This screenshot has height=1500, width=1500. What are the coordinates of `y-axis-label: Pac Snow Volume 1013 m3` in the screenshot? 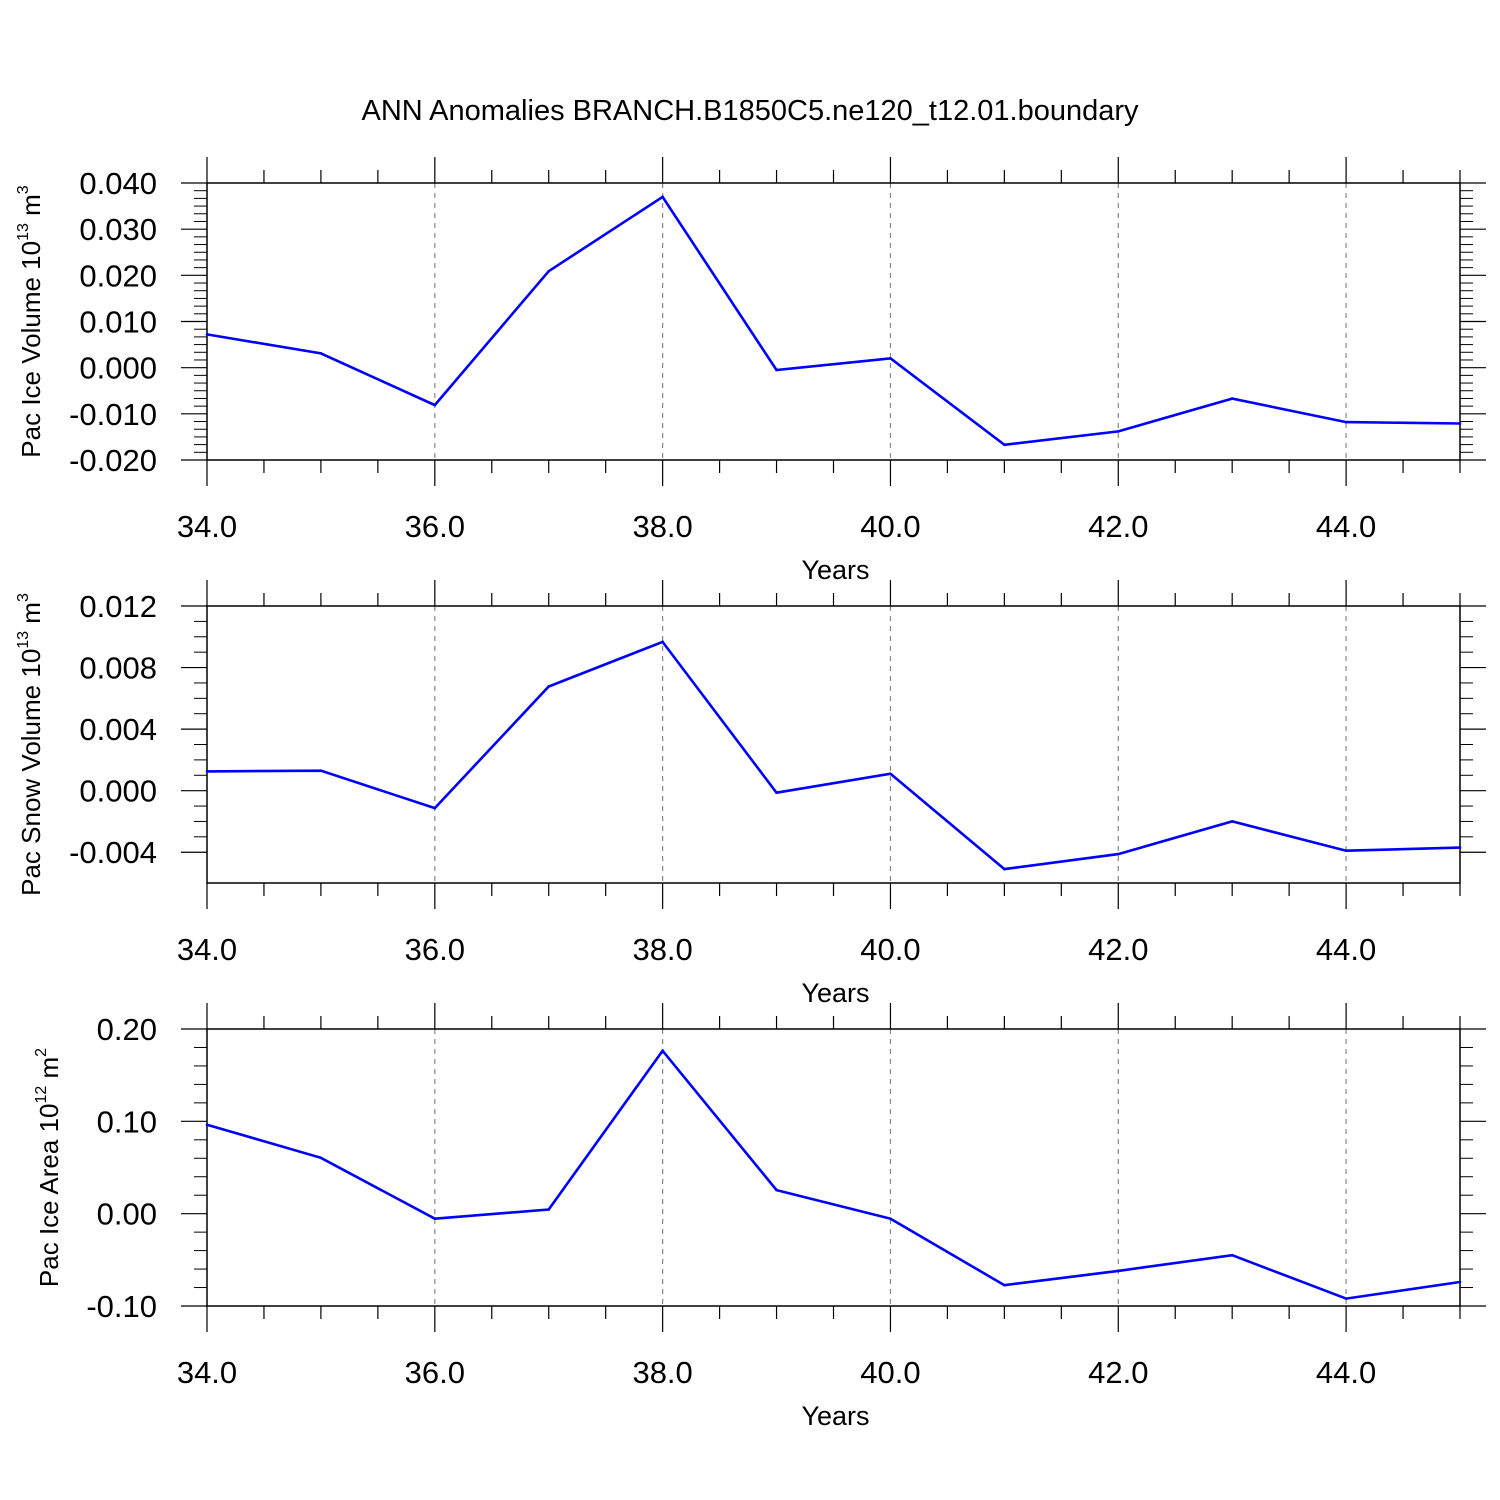 It's located at (30, 744).